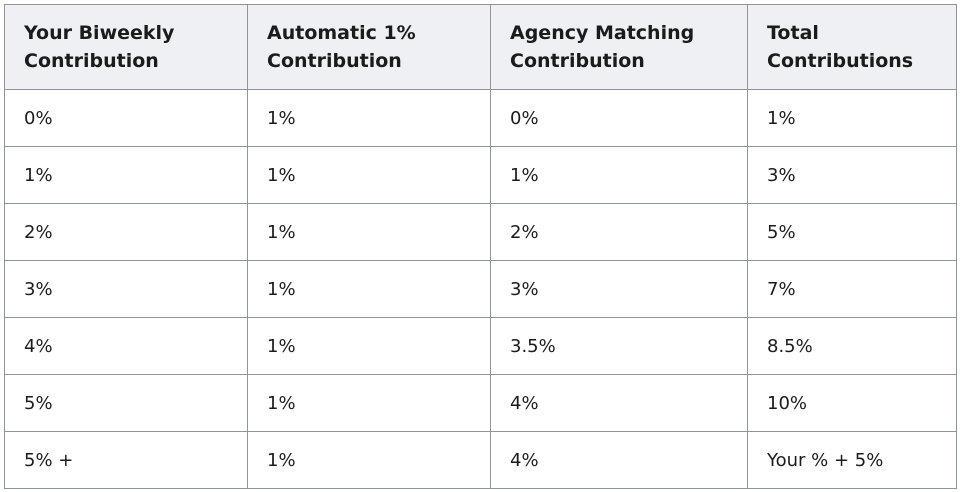 Image resolution: width=960 pixels, height=492 pixels. I want to click on header-cell: Agency Matching Contribution, so click(619, 47).